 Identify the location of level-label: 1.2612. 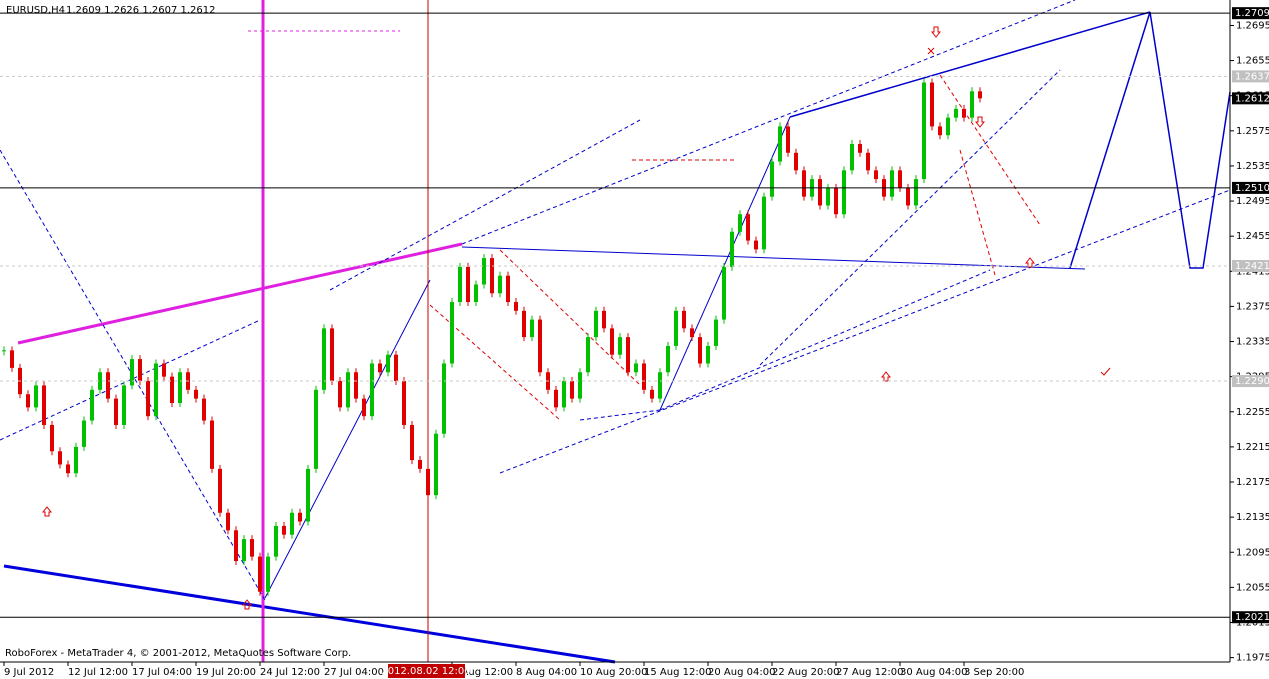
(1252, 98).